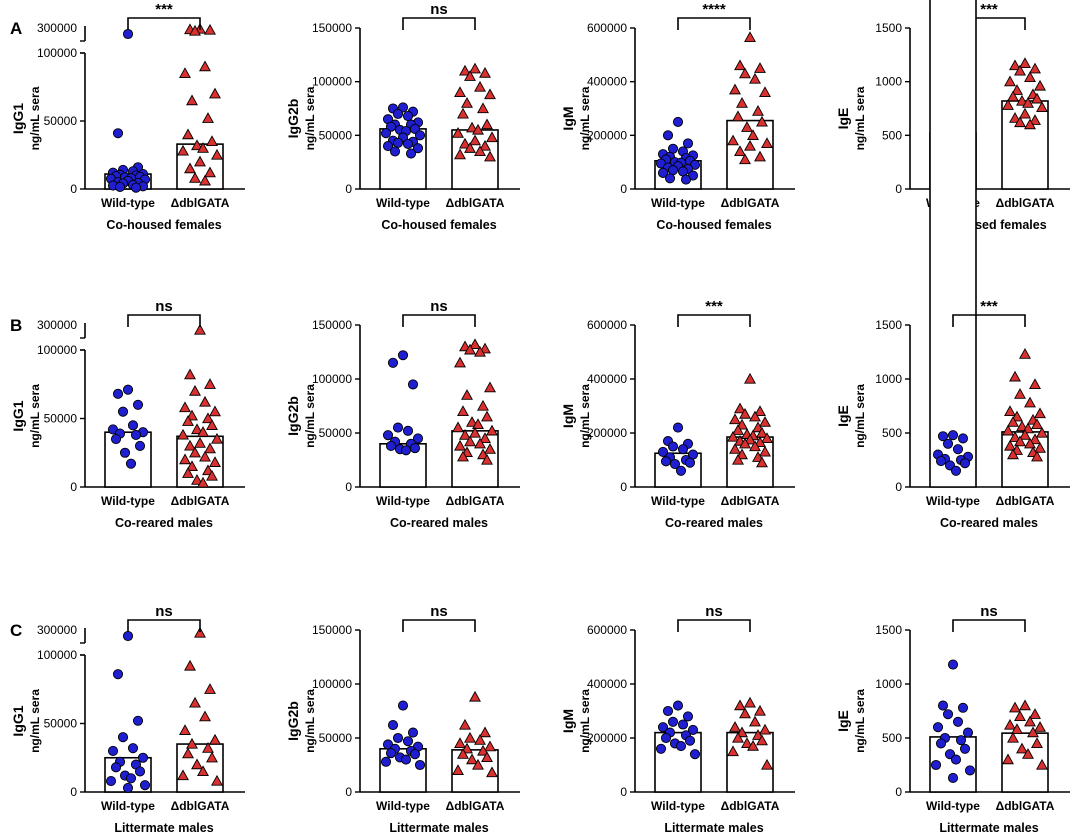 The height and width of the screenshot is (834, 1075). Describe the element at coordinates (713, 225) in the screenshot. I see `x-axis-title: Co-housed females` at that location.